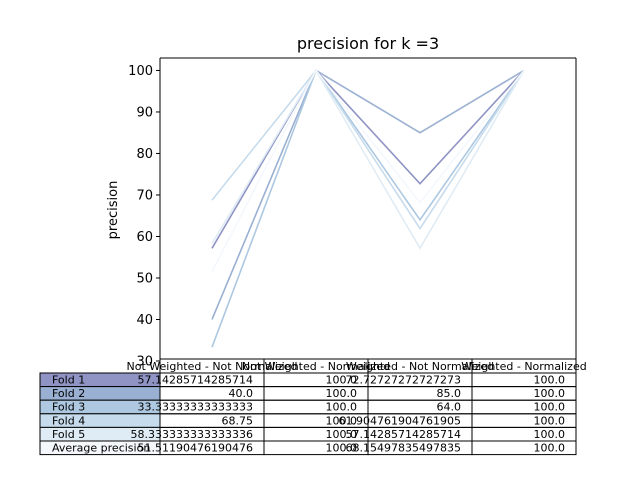 This screenshot has width=640, height=480. I want to click on table-cell-value: 64.0, so click(449, 407).